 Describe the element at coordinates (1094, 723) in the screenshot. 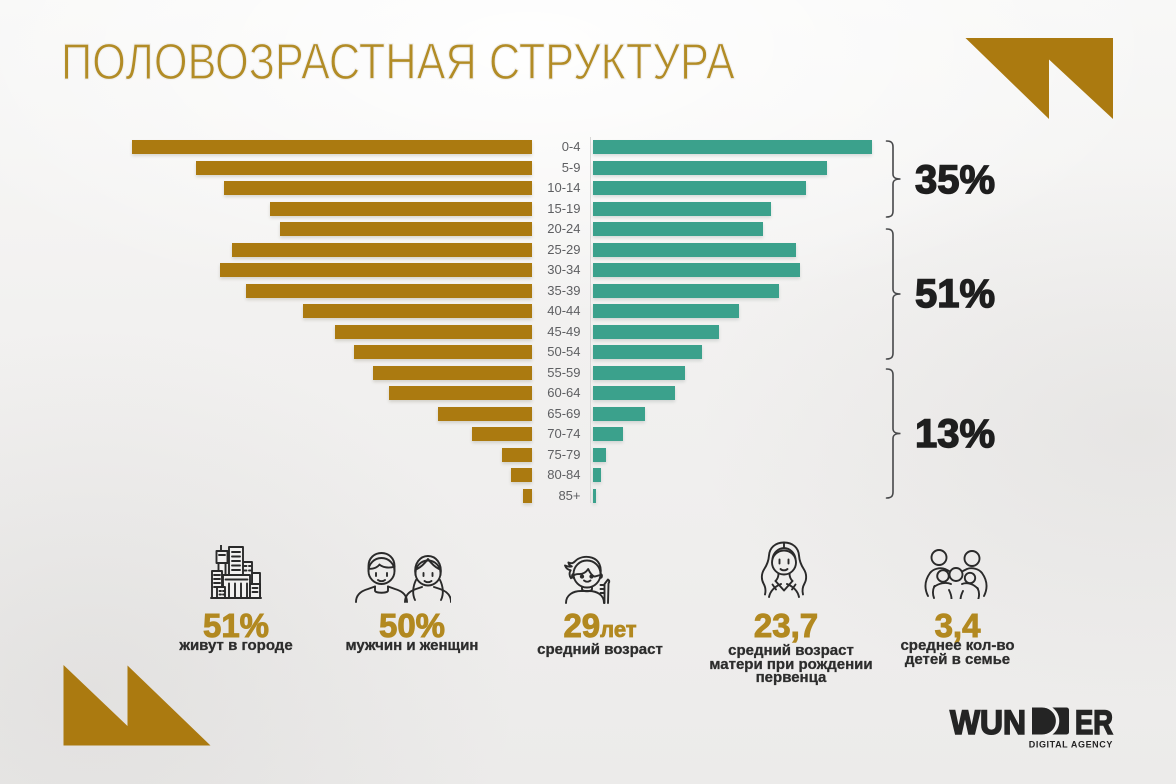

I see `svg-text: ER` at that location.